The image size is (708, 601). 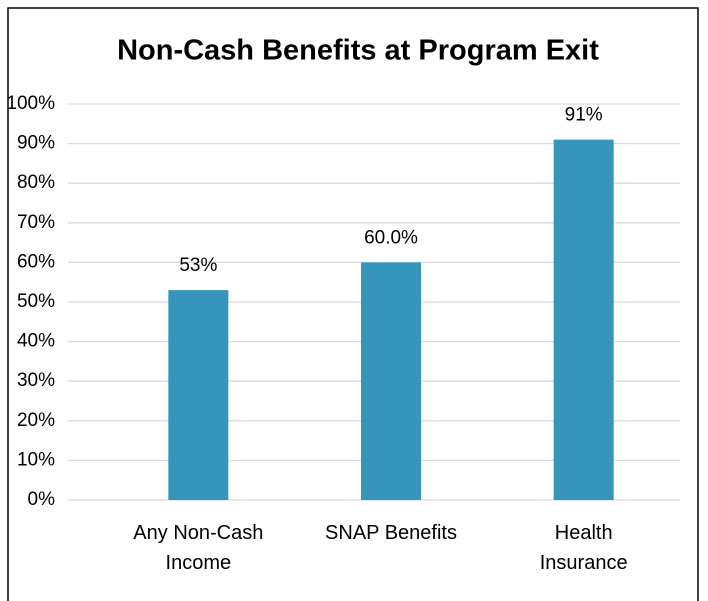 I want to click on x-tick-label: SNAP Benefits, so click(x=391, y=533).